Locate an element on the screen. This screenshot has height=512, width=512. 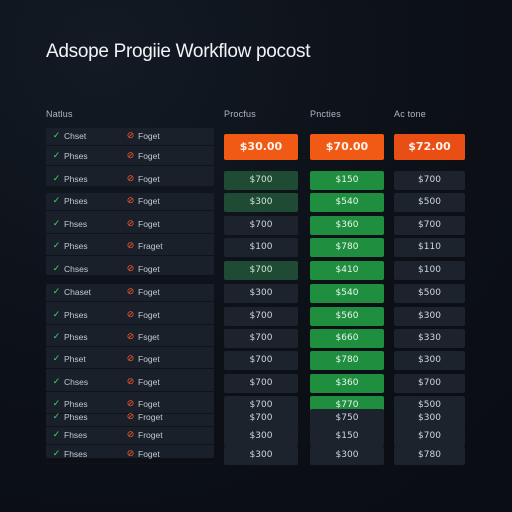
value-cell: $410 is located at coordinates (347, 270).